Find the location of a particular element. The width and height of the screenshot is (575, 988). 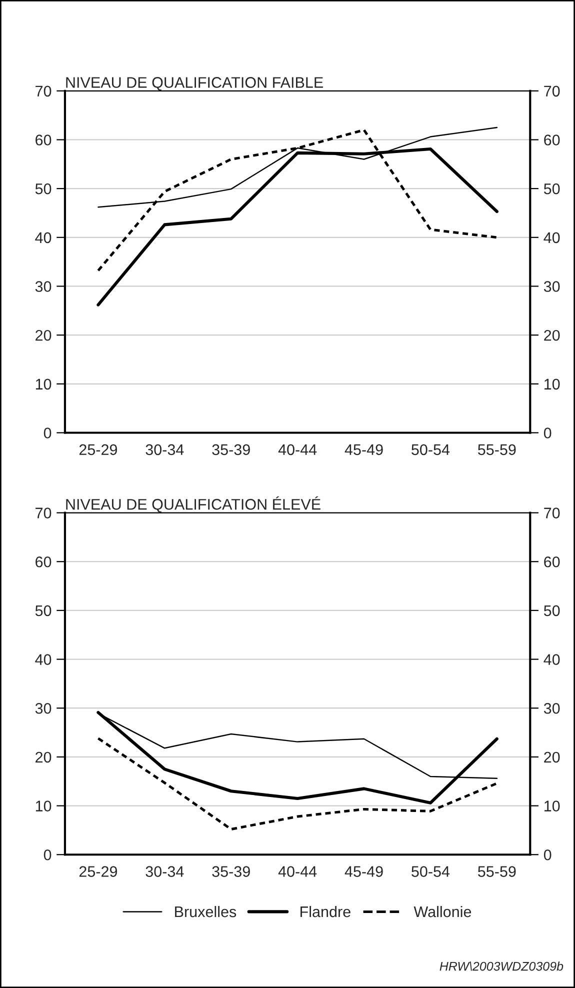

line-series is located at coordinates (297, 783).